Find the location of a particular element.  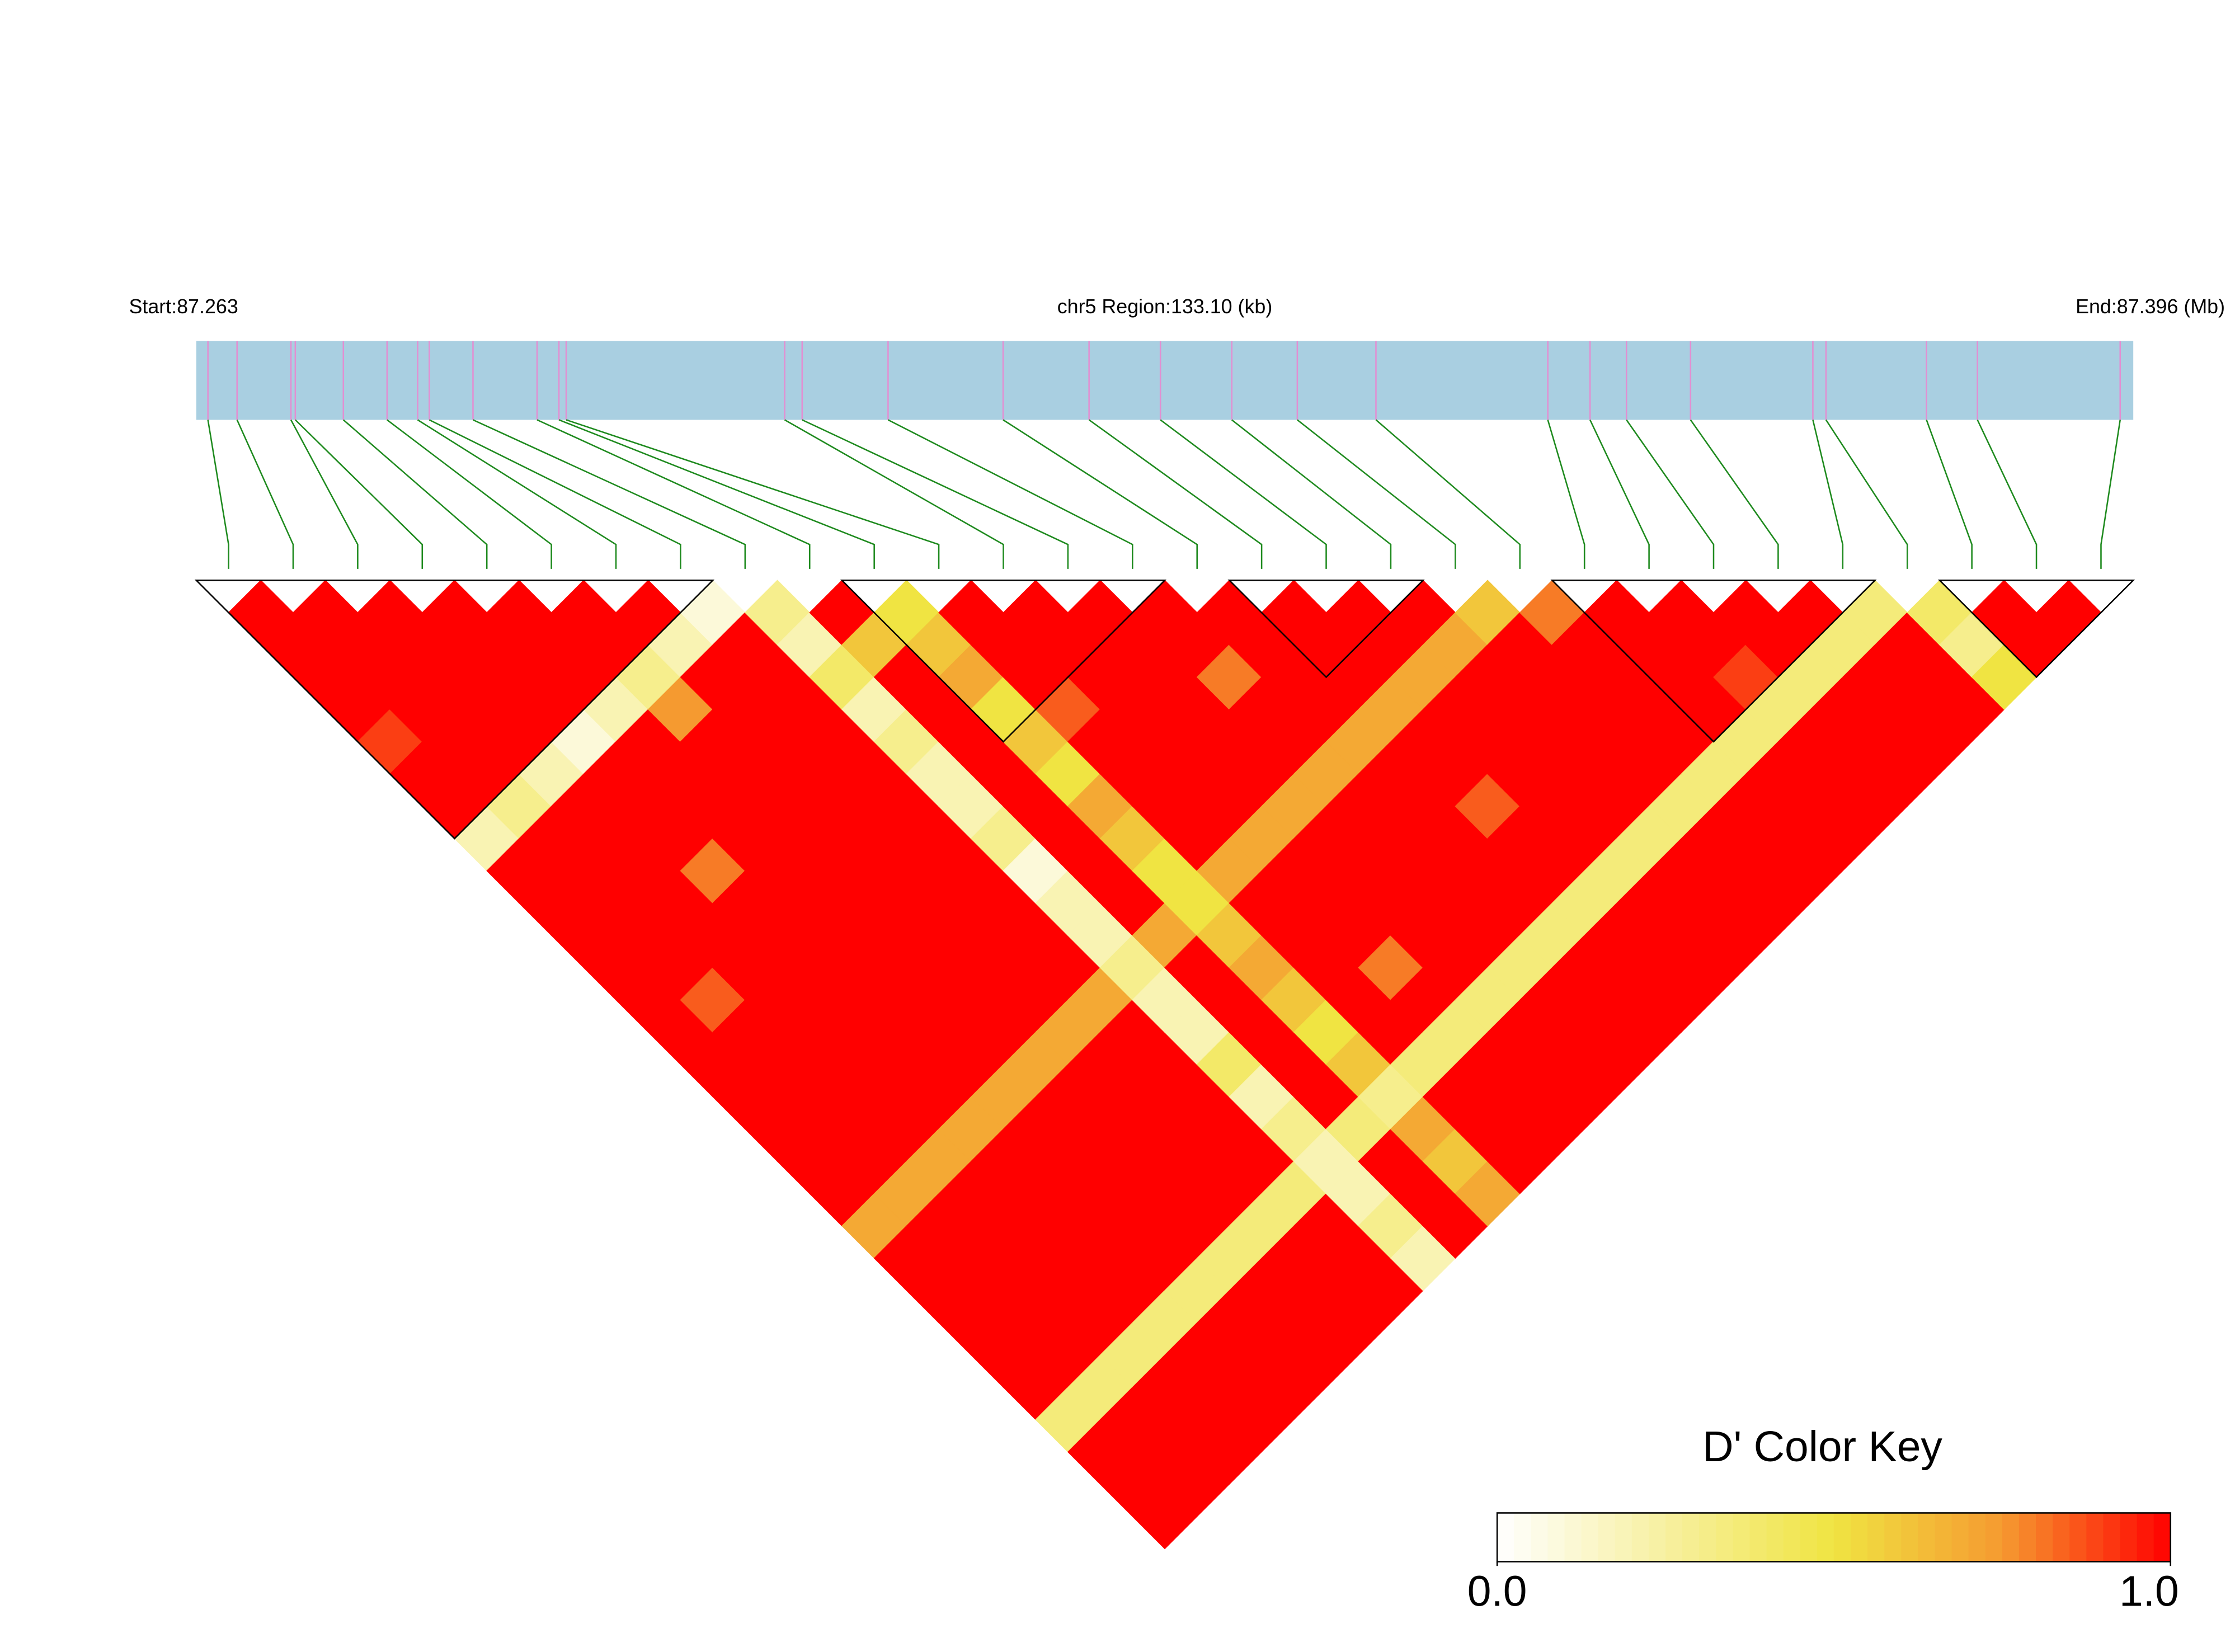

key-tick-label: 0.0 is located at coordinates (1497, 1592).